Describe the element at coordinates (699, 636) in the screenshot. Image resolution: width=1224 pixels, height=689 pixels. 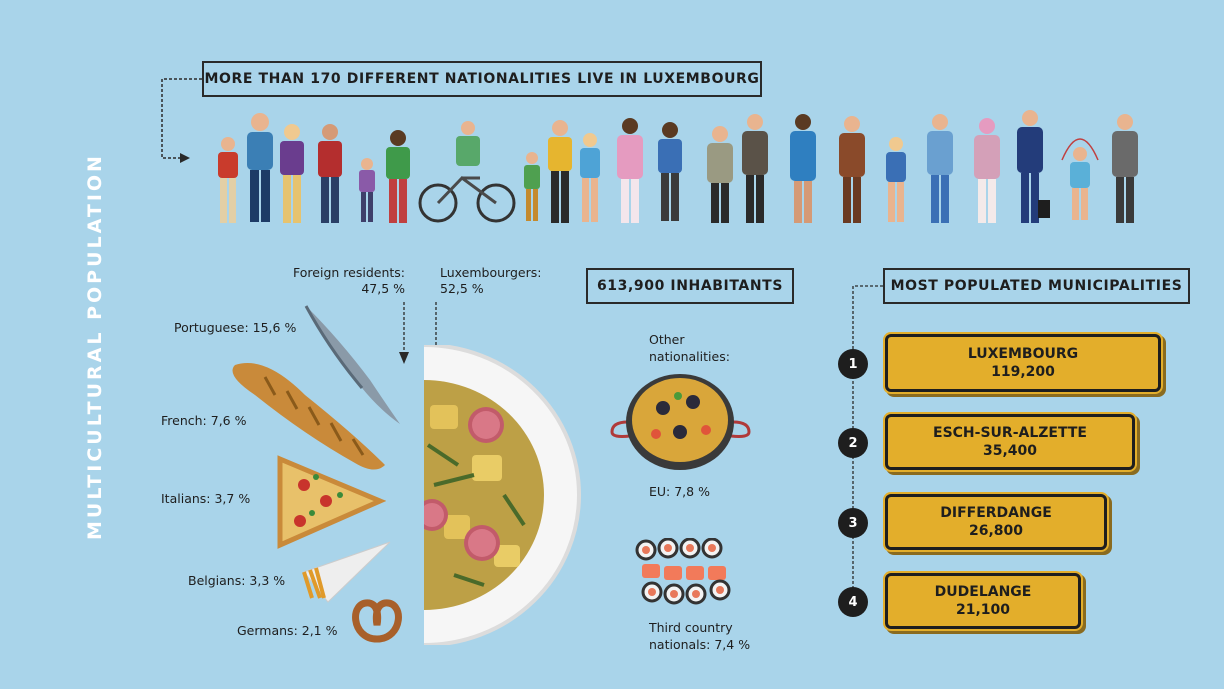
I see `third-country-label: Third country nationals: 7,4 %` at that location.